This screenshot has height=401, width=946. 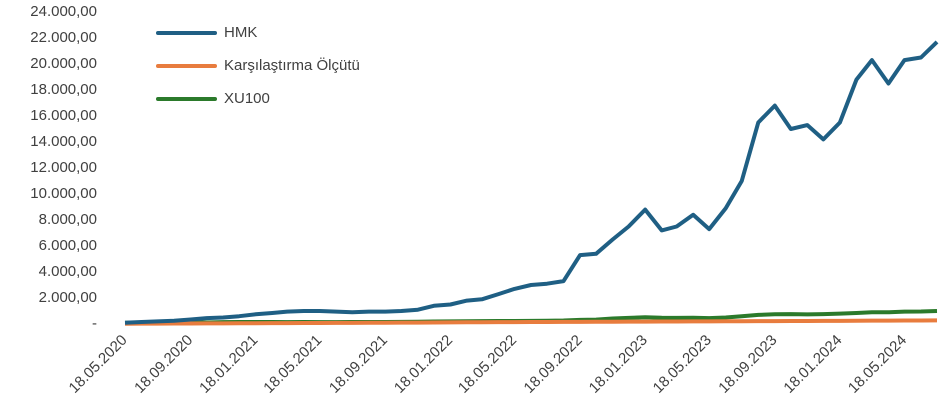 I want to click on legend-label: XU100, so click(x=247, y=98).